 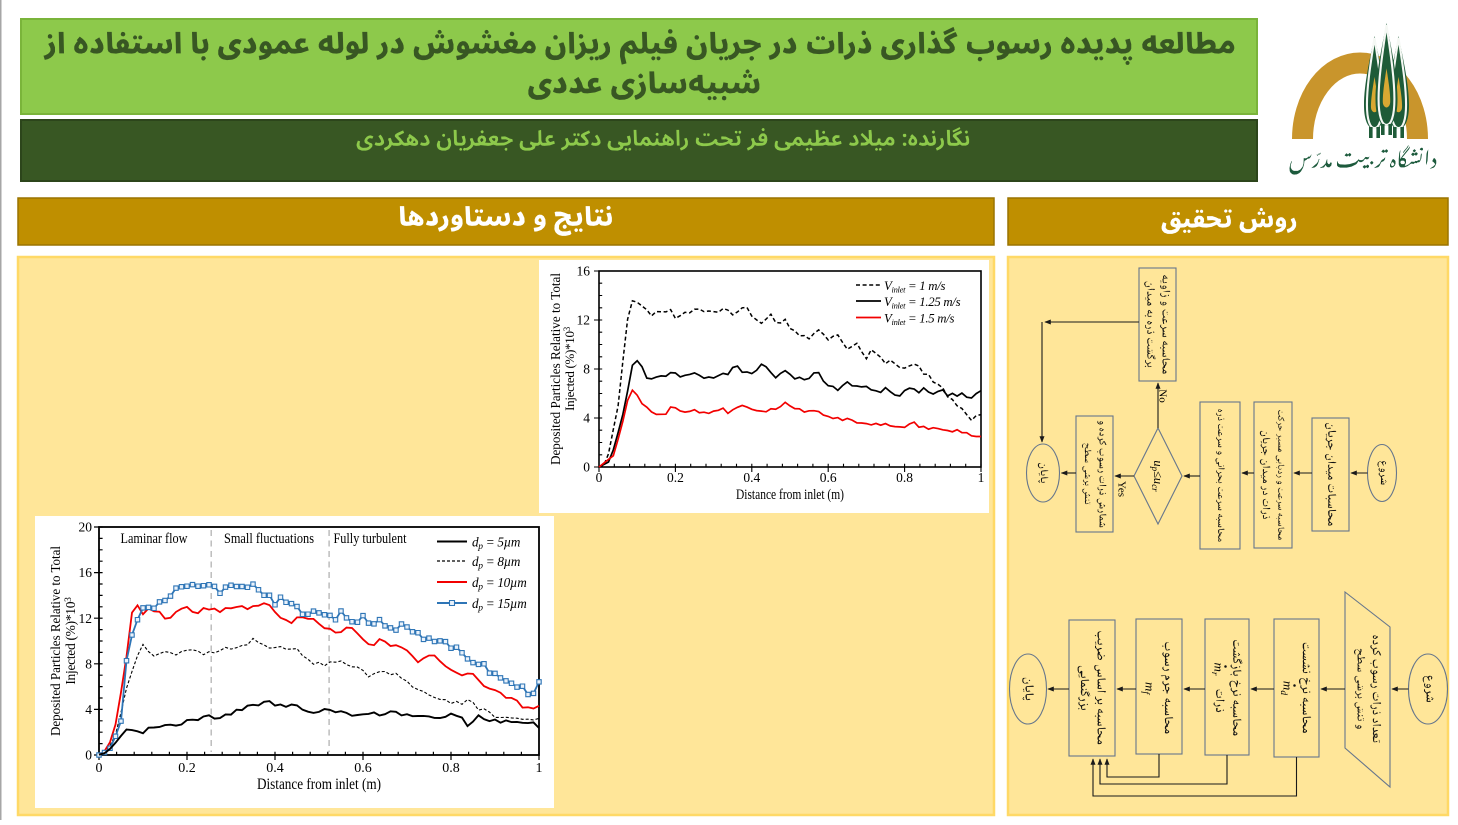 What do you see at coordinates (86, 527) in the screenshot?
I see `svg-text: 20` at bounding box center [86, 527].